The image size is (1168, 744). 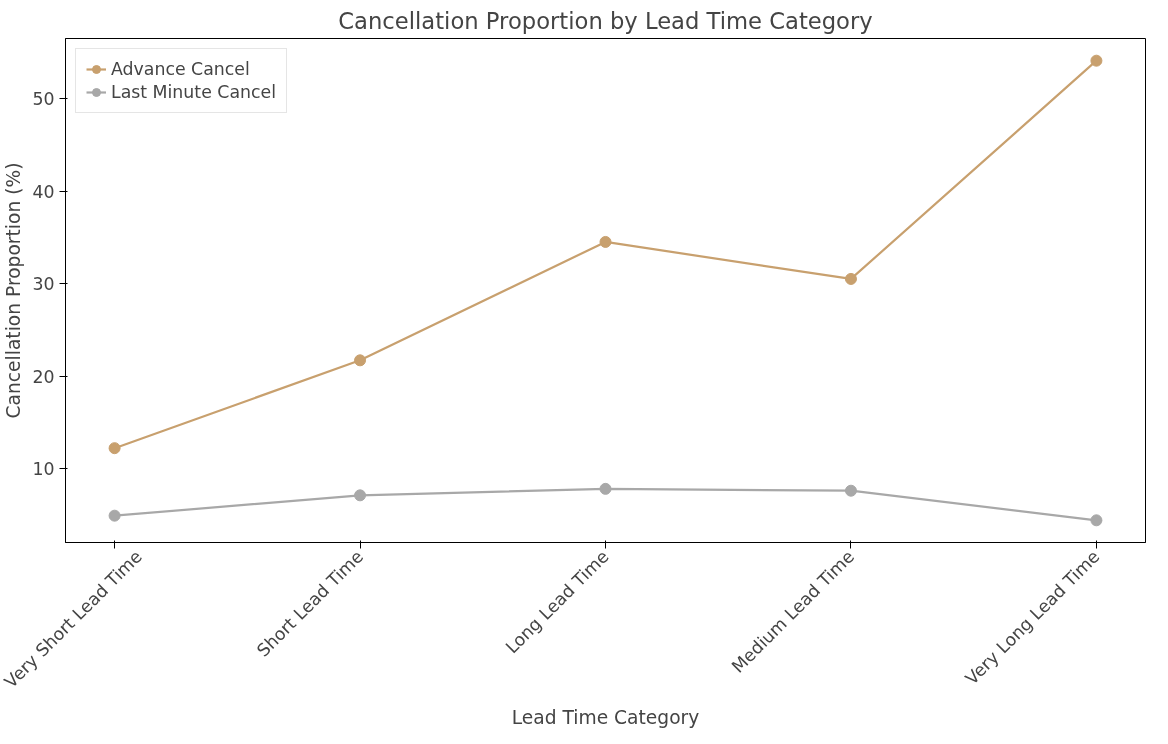 I want to click on y-tick-label: 40, so click(x=43, y=191).